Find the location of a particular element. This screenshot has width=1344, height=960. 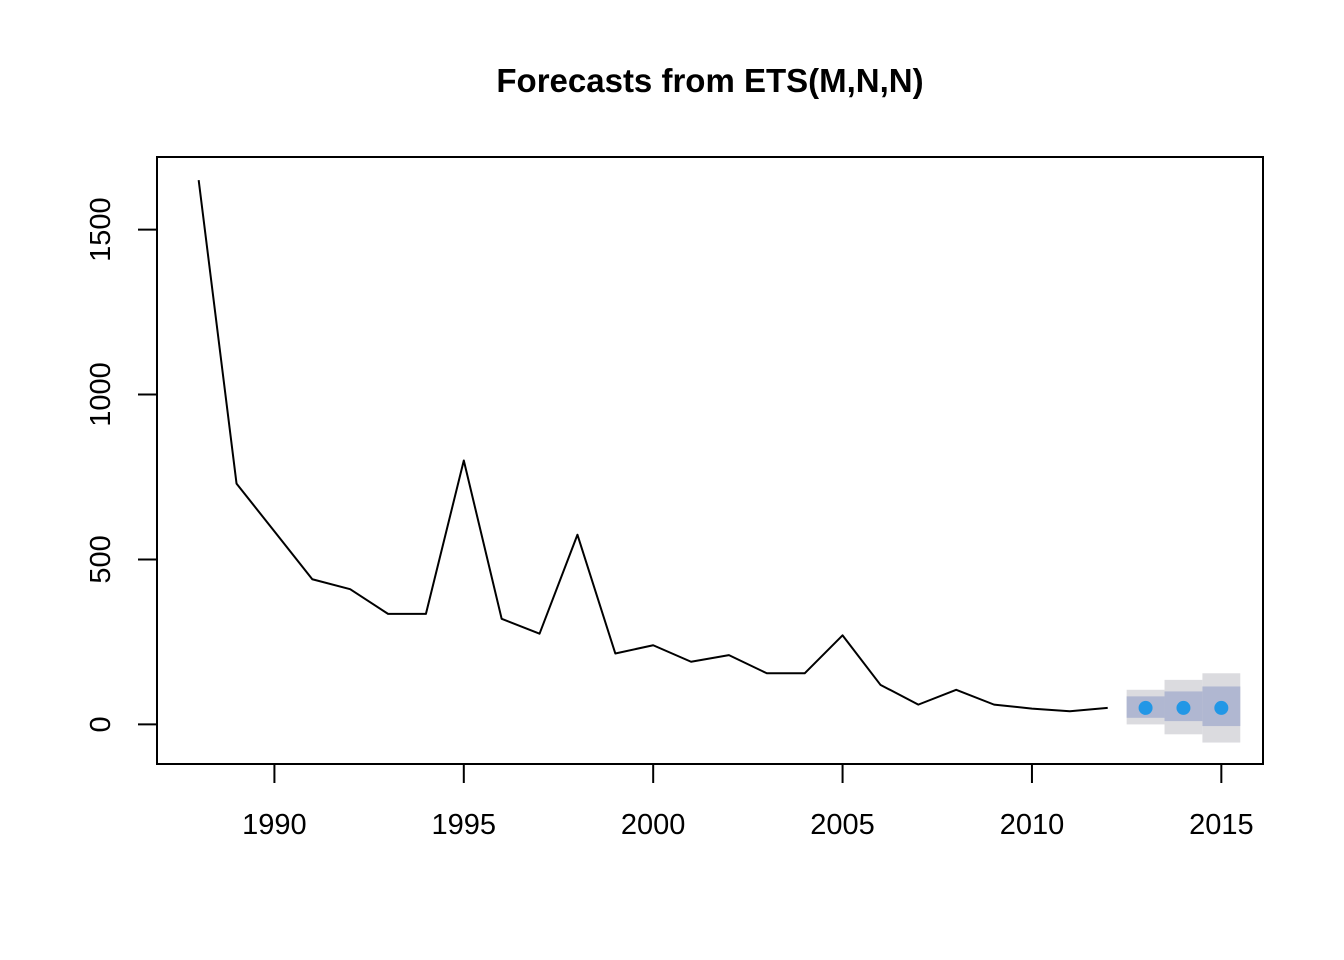

forecast-points is located at coordinates (1183, 707).